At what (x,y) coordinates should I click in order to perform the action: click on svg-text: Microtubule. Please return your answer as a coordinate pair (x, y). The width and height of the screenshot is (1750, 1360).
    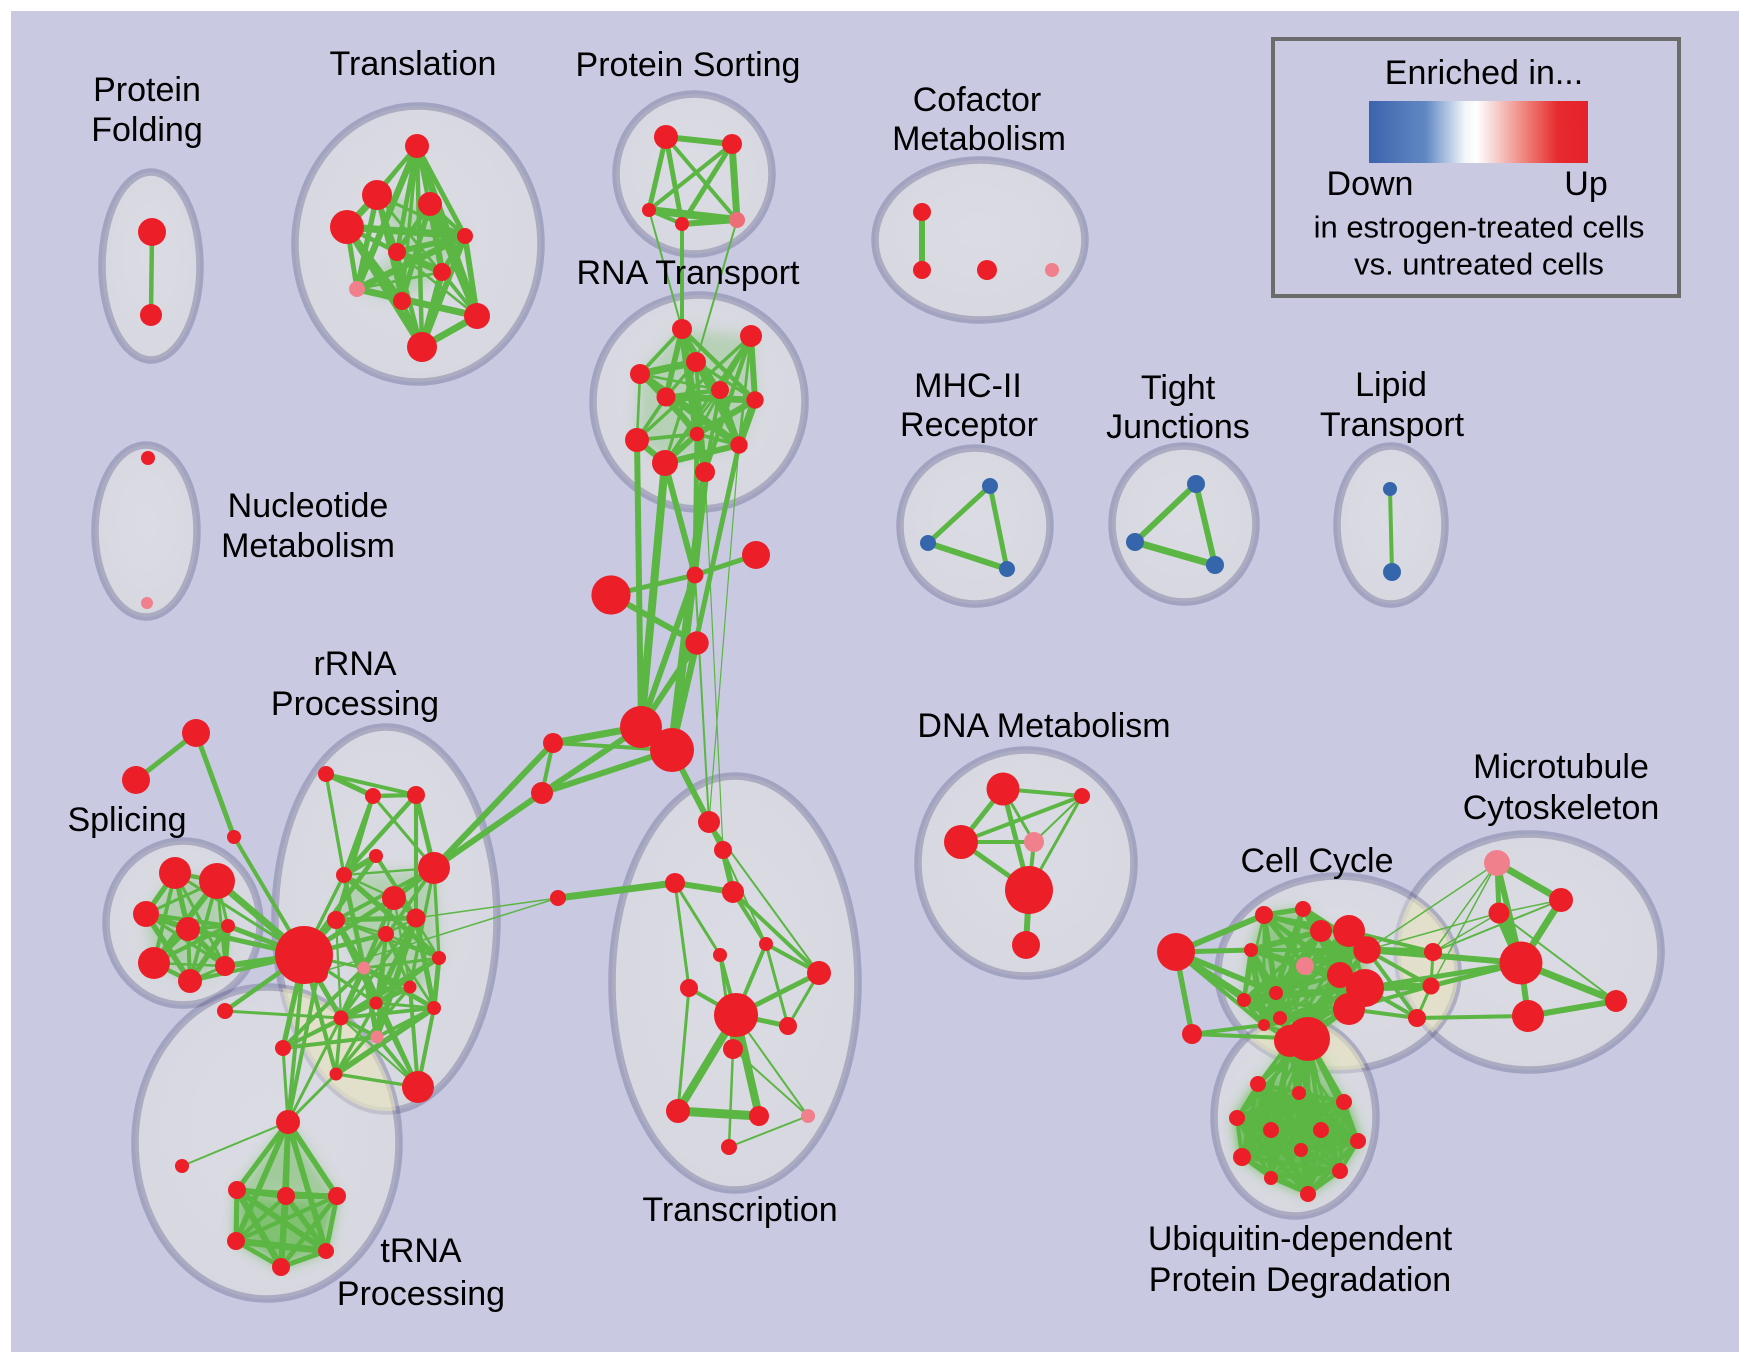
    Looking at the image, I should click on (1561, 767).